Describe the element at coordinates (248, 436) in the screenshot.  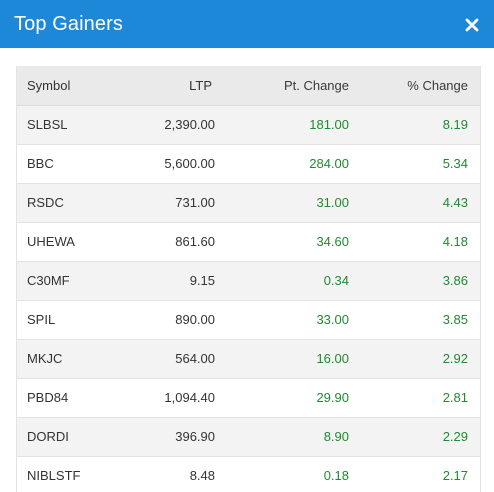
I see `table-row: DORDI 396.90 8.90 2.29` at that location.